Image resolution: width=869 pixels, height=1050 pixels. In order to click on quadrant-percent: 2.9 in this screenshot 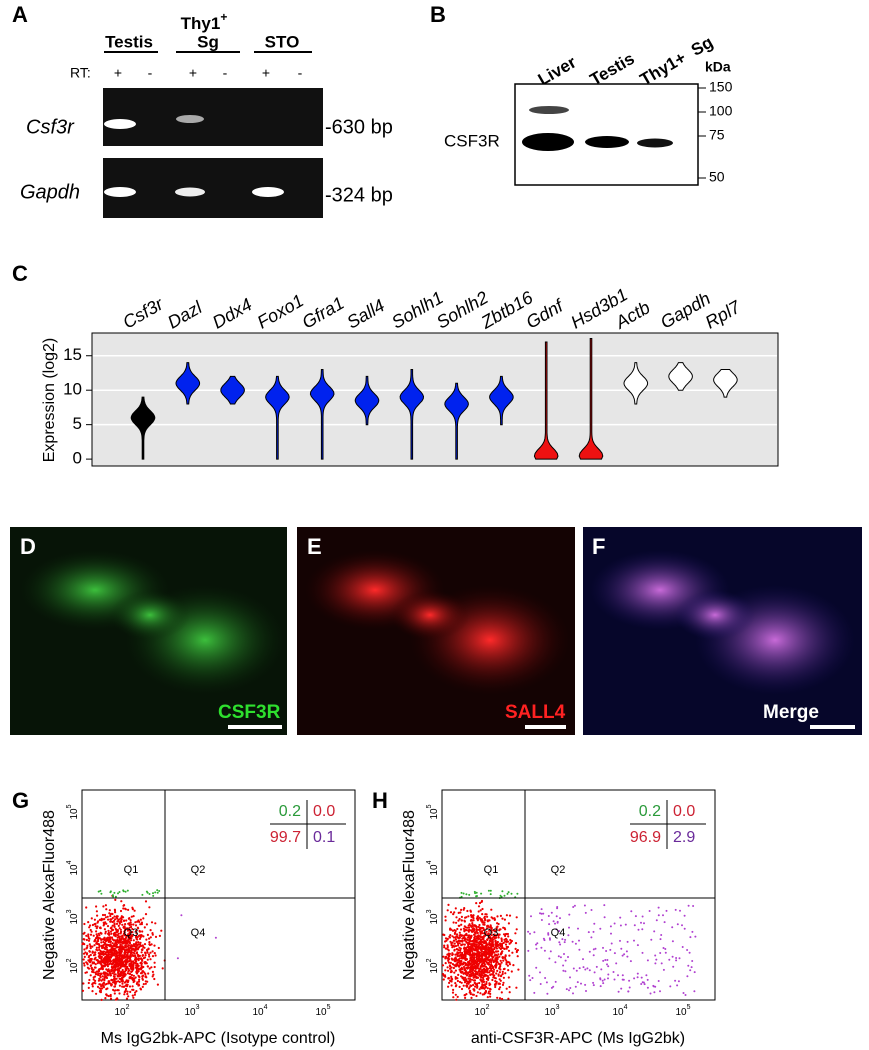, I will do `click(684, 837)`.